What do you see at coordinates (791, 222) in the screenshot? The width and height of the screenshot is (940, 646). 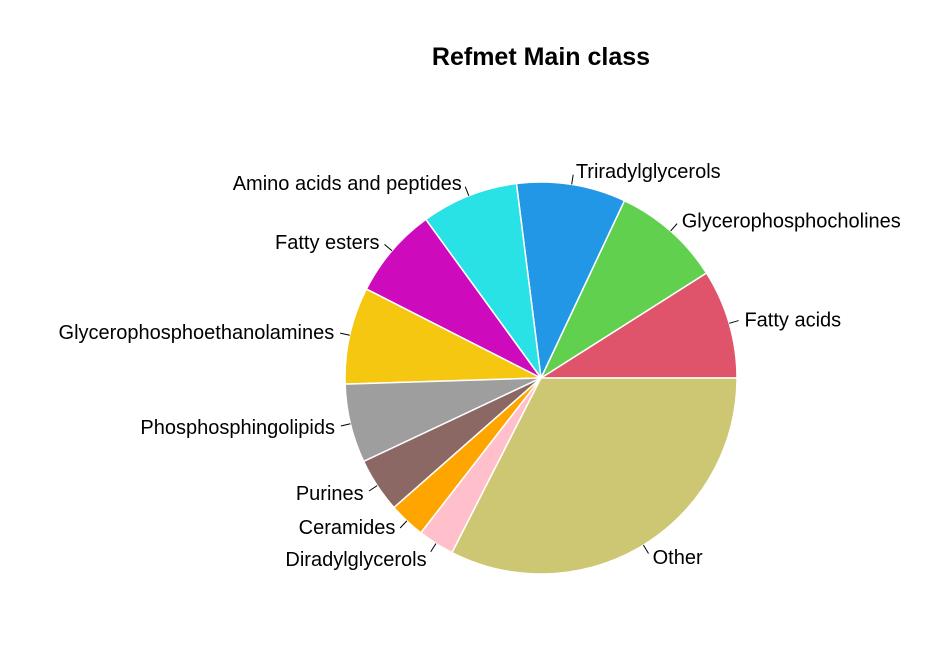 I see `slice-label-glycerophosphocholines: Glycerophosphocholines` at bounding box center [791, 222].